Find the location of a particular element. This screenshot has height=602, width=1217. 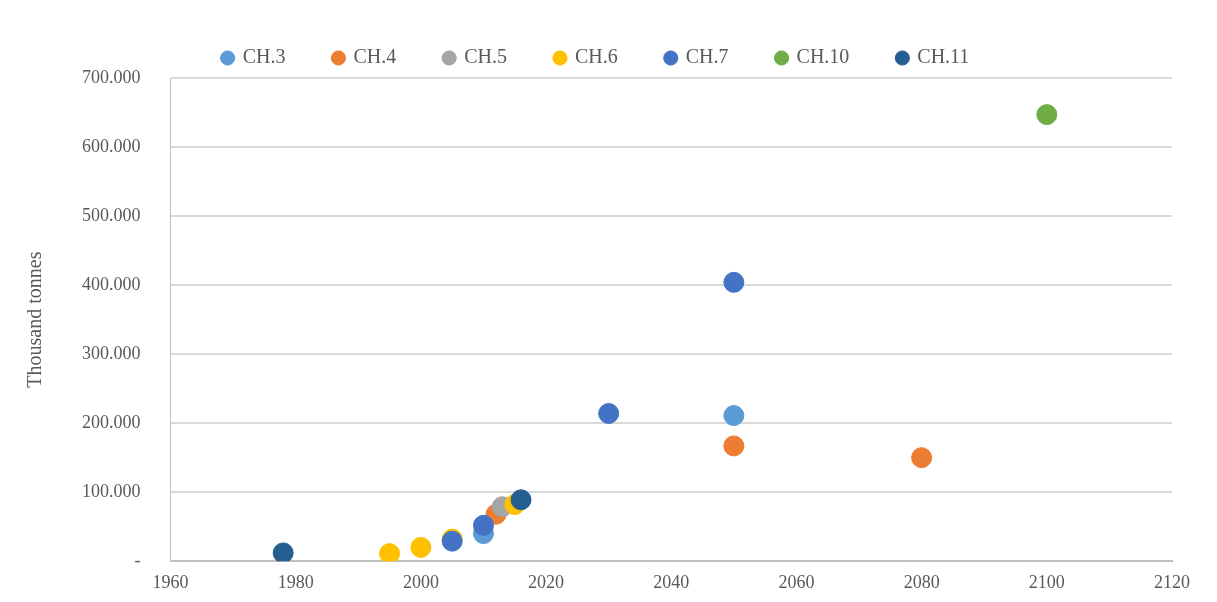

y-tick-label: 400.000 is located at coordinates (111, 283).